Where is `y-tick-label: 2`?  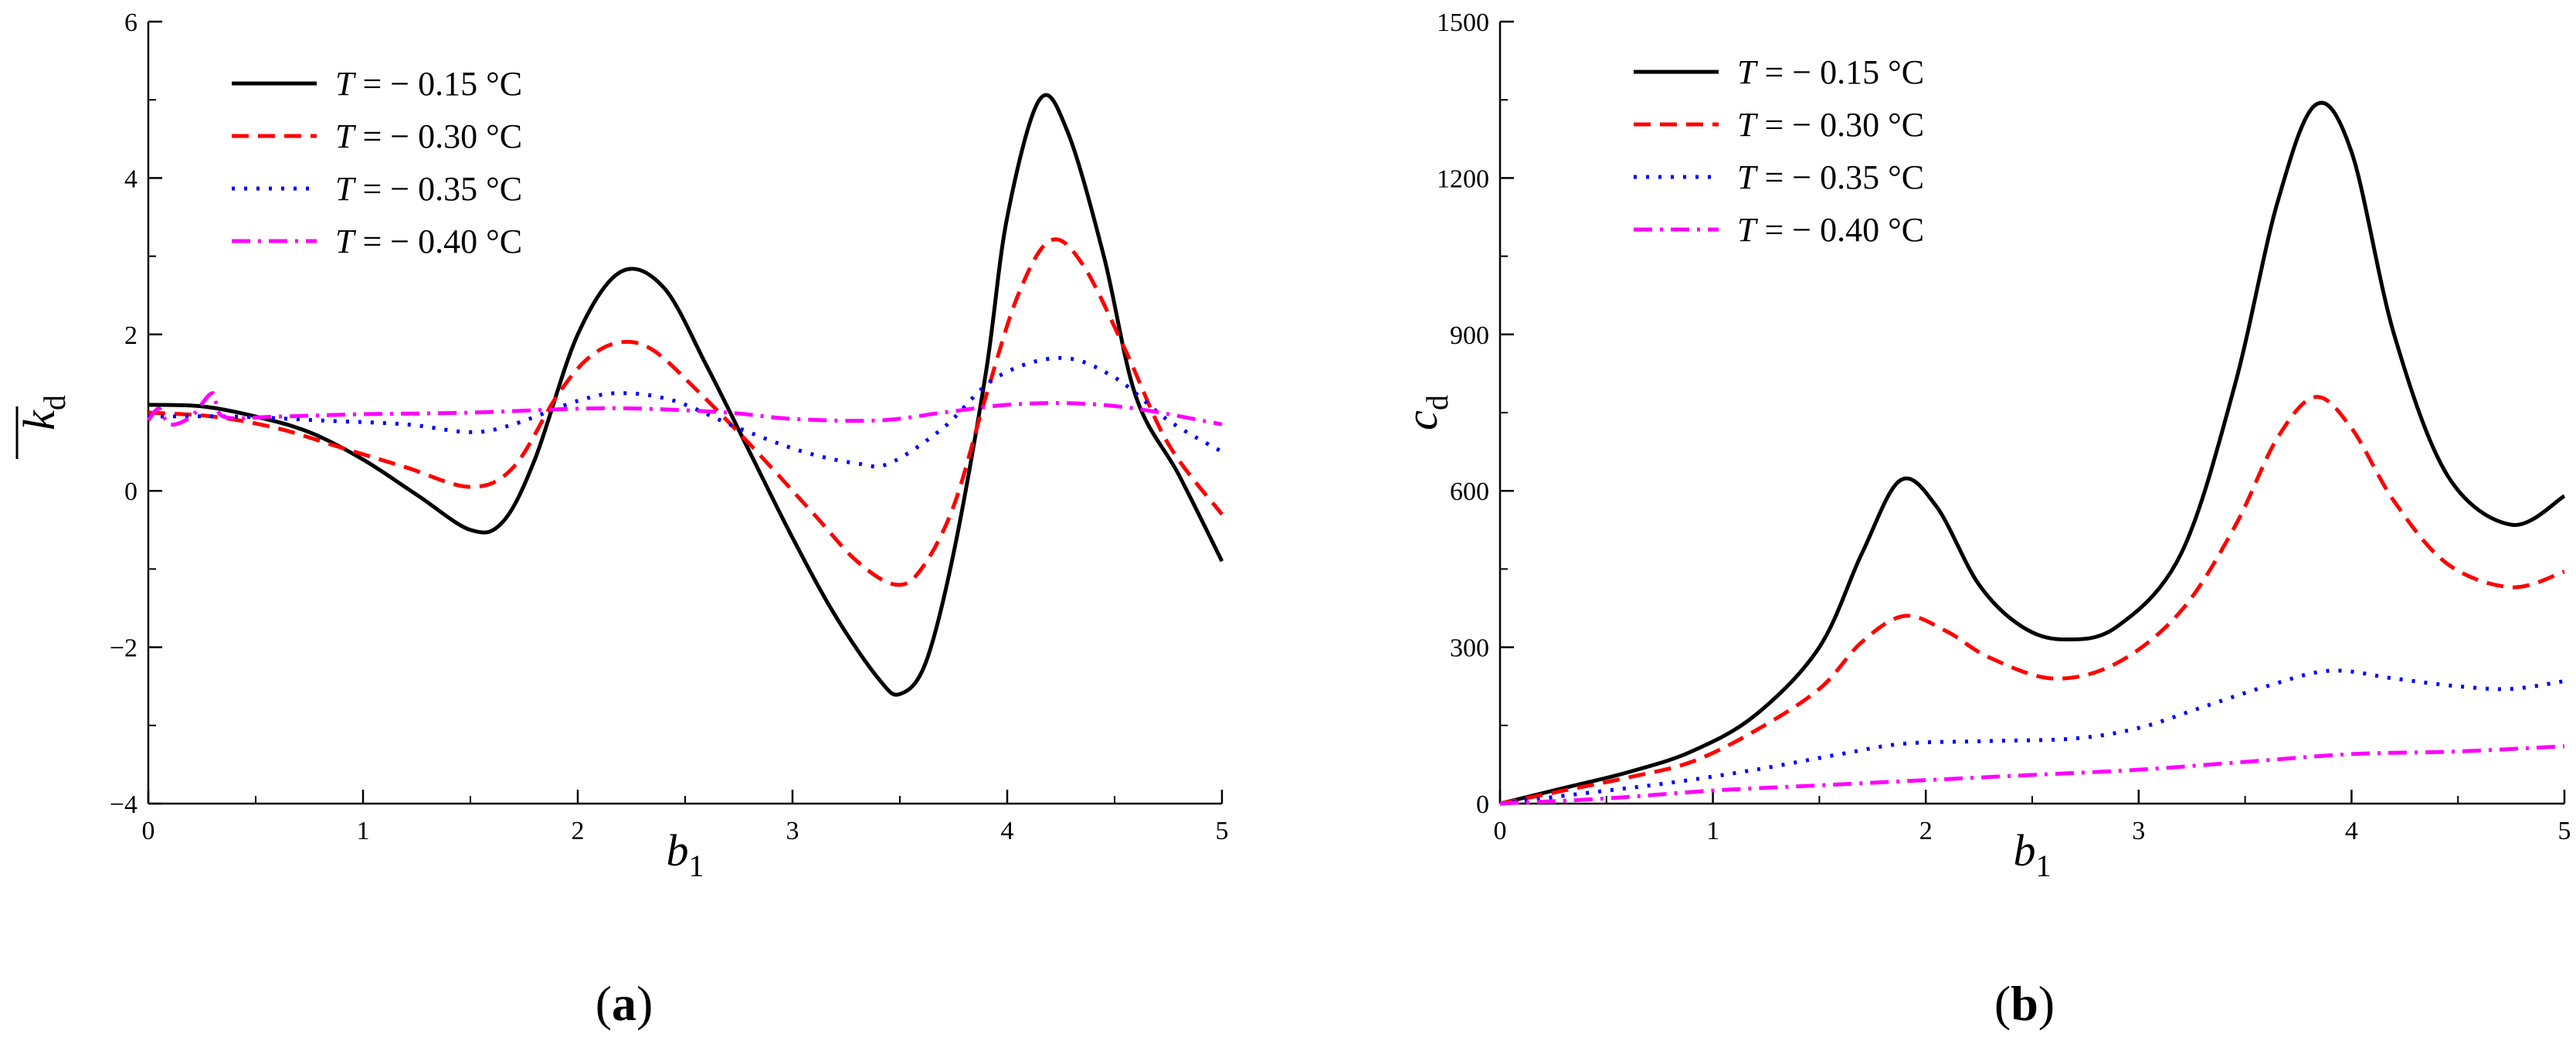 y-tick-label: 2 is located at coordinates (130, 335).